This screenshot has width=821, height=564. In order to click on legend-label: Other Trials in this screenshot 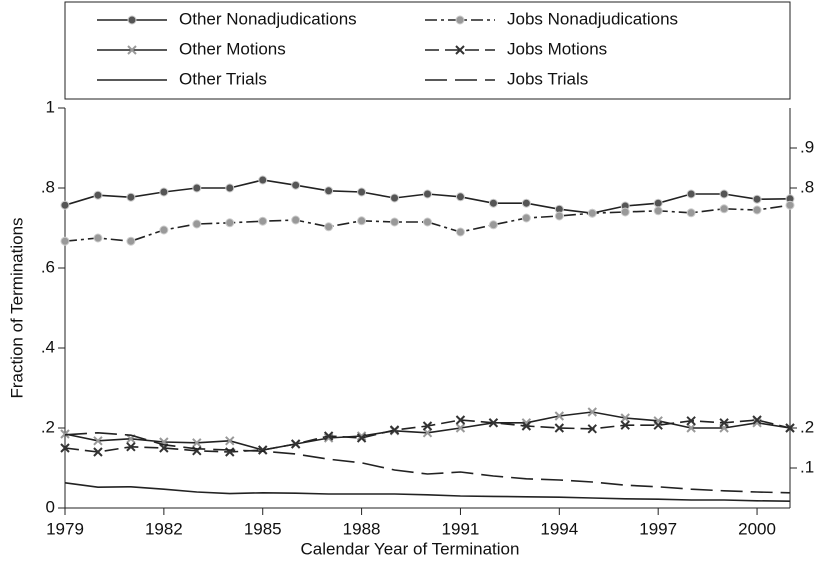, I will do `click(223, 78)`.